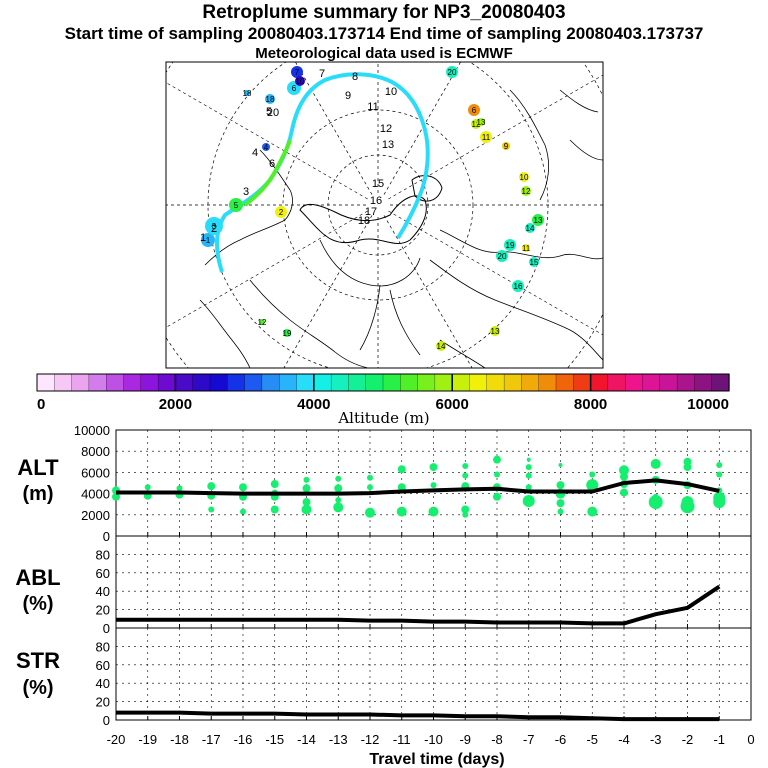 The width and height of the screenshot is (768, 768). What do you see at coordinates (116, 739) in the screenshot?
I see `x-tick-label: -20` at bounding box center [116, 739].